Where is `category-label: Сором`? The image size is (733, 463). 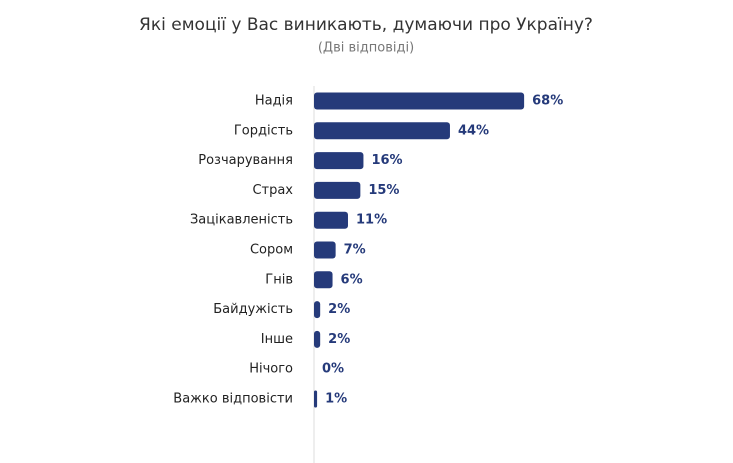 category-label: Сором is located at coordinates (271, 250).